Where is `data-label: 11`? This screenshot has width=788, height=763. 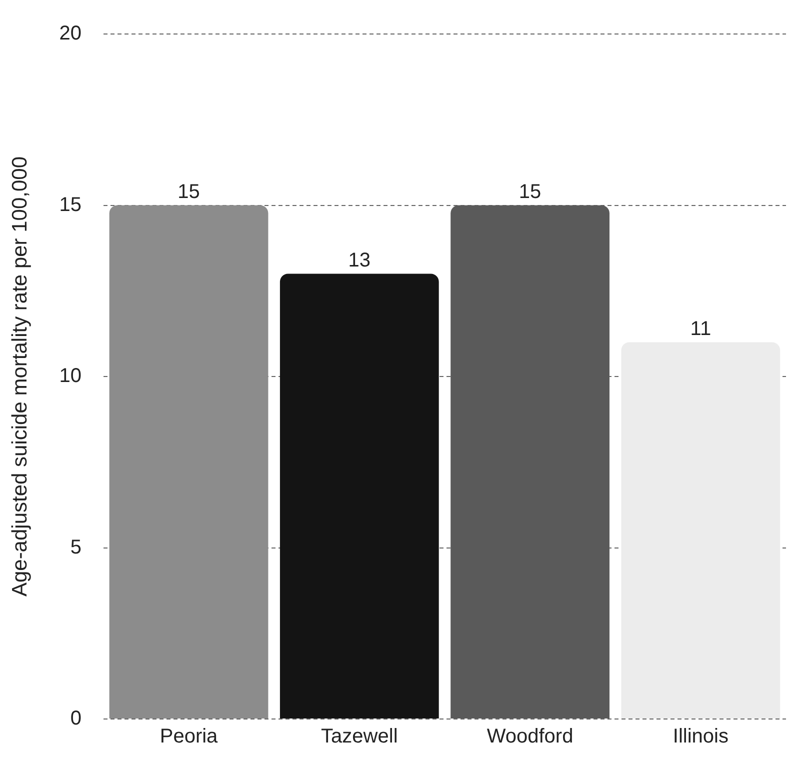 data-label: 11 is located at coordinates (701, 329).